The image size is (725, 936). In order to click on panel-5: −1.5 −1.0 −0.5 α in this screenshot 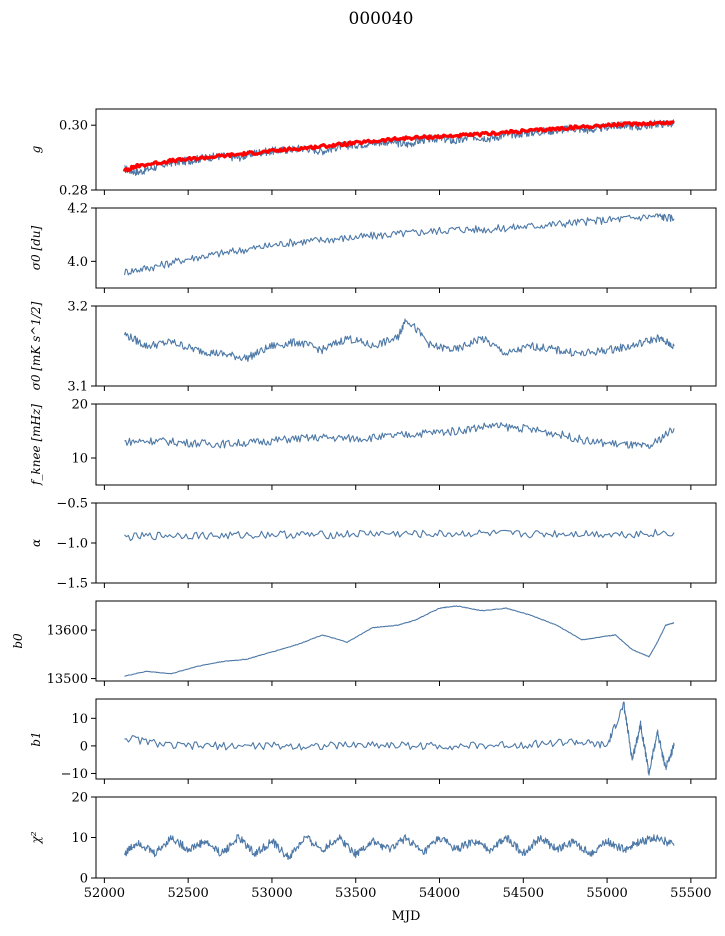, I will do `click(373, 544)`.